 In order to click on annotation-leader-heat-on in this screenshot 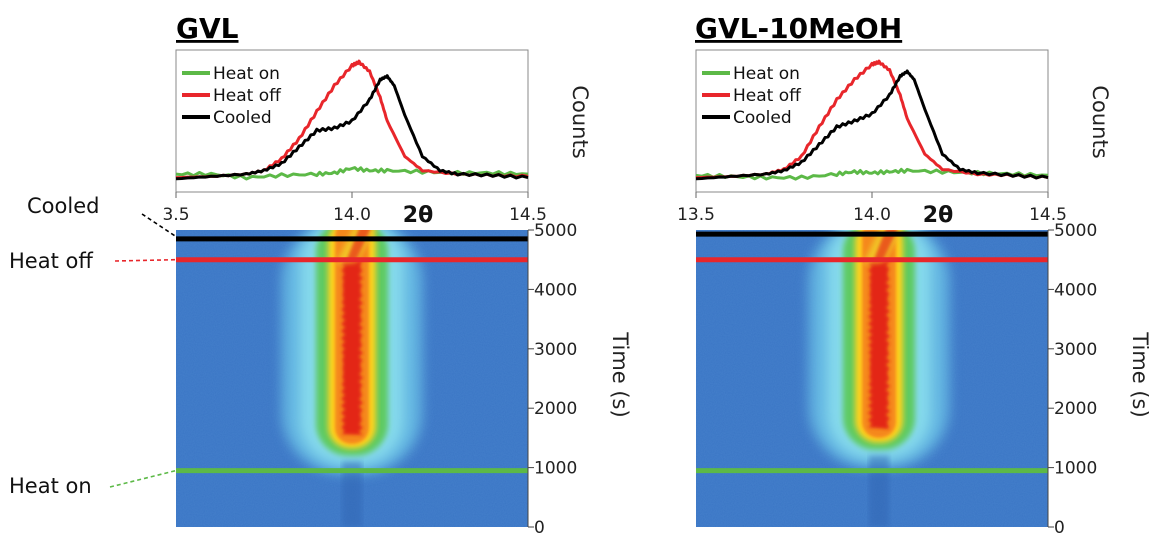, I will do `click(143, 478)`.